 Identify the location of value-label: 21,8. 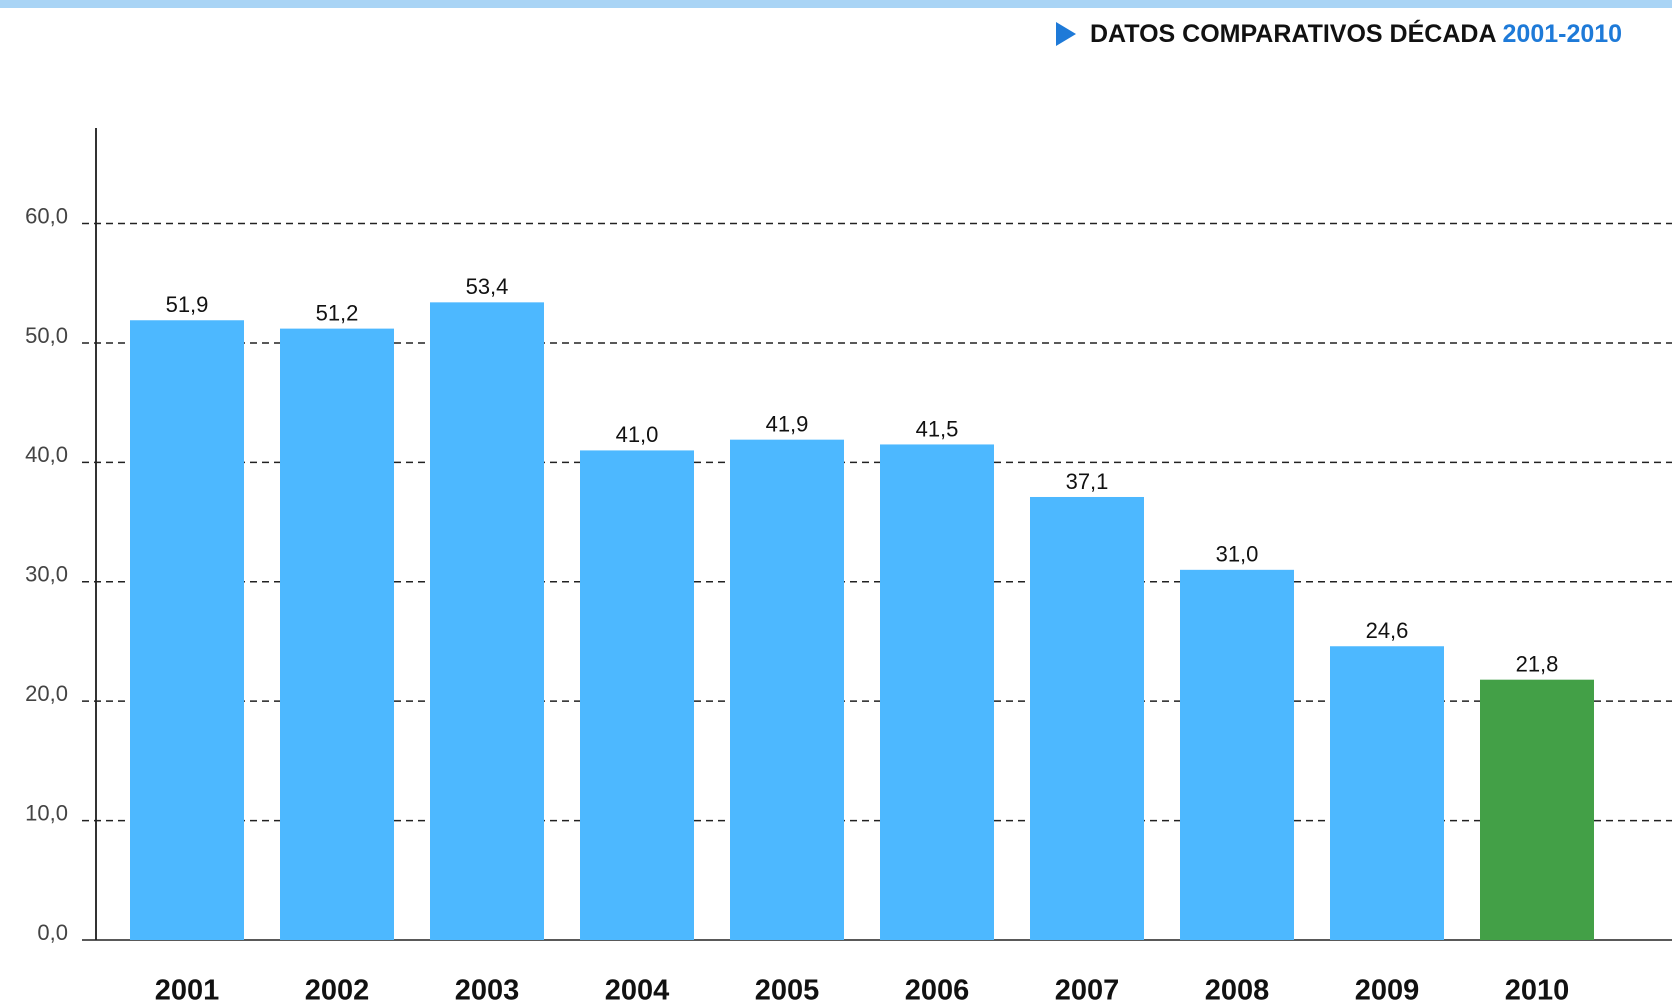
(1537, 663).